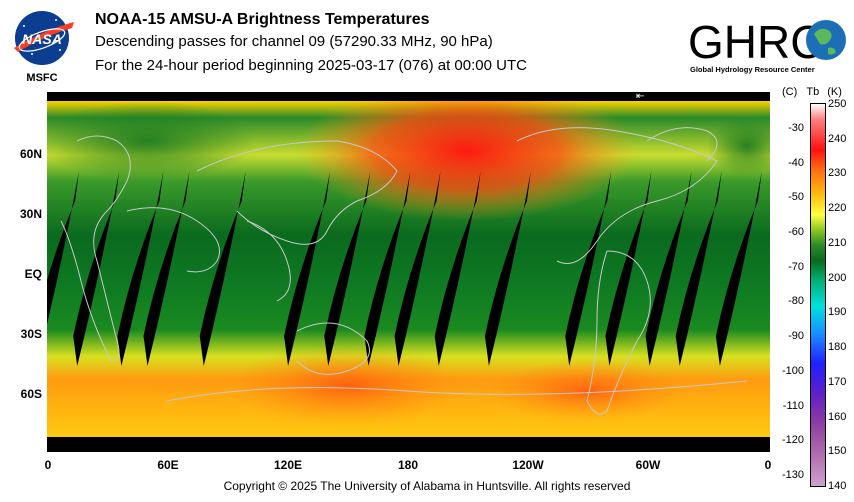  I want to click on nasa-logo: NASA MSFC, so click(44, 47).